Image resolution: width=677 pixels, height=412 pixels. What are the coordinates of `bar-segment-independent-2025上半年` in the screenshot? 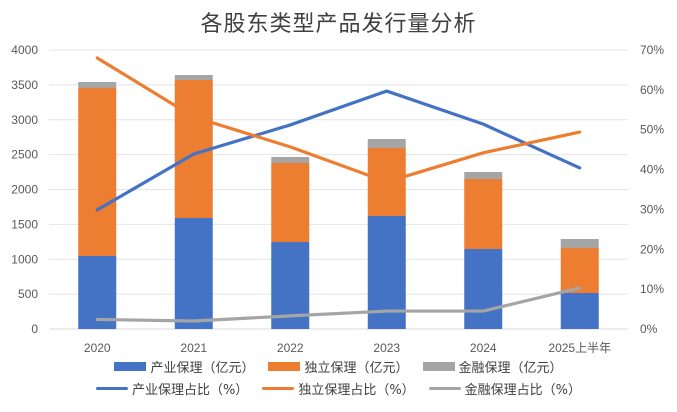 It's located at (579, 271).